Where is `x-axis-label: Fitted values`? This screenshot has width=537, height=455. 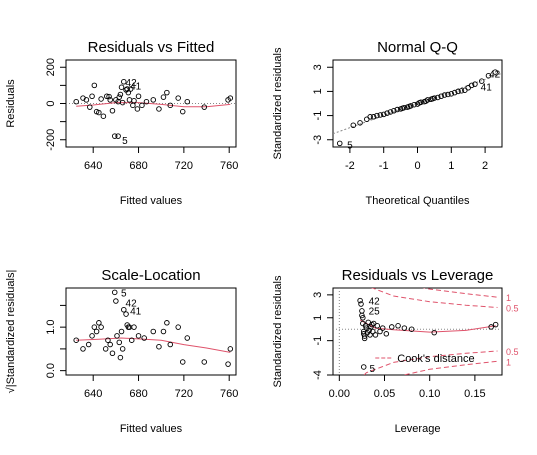 x-axis-label: Fitted values is located at coordinates (151, 201).